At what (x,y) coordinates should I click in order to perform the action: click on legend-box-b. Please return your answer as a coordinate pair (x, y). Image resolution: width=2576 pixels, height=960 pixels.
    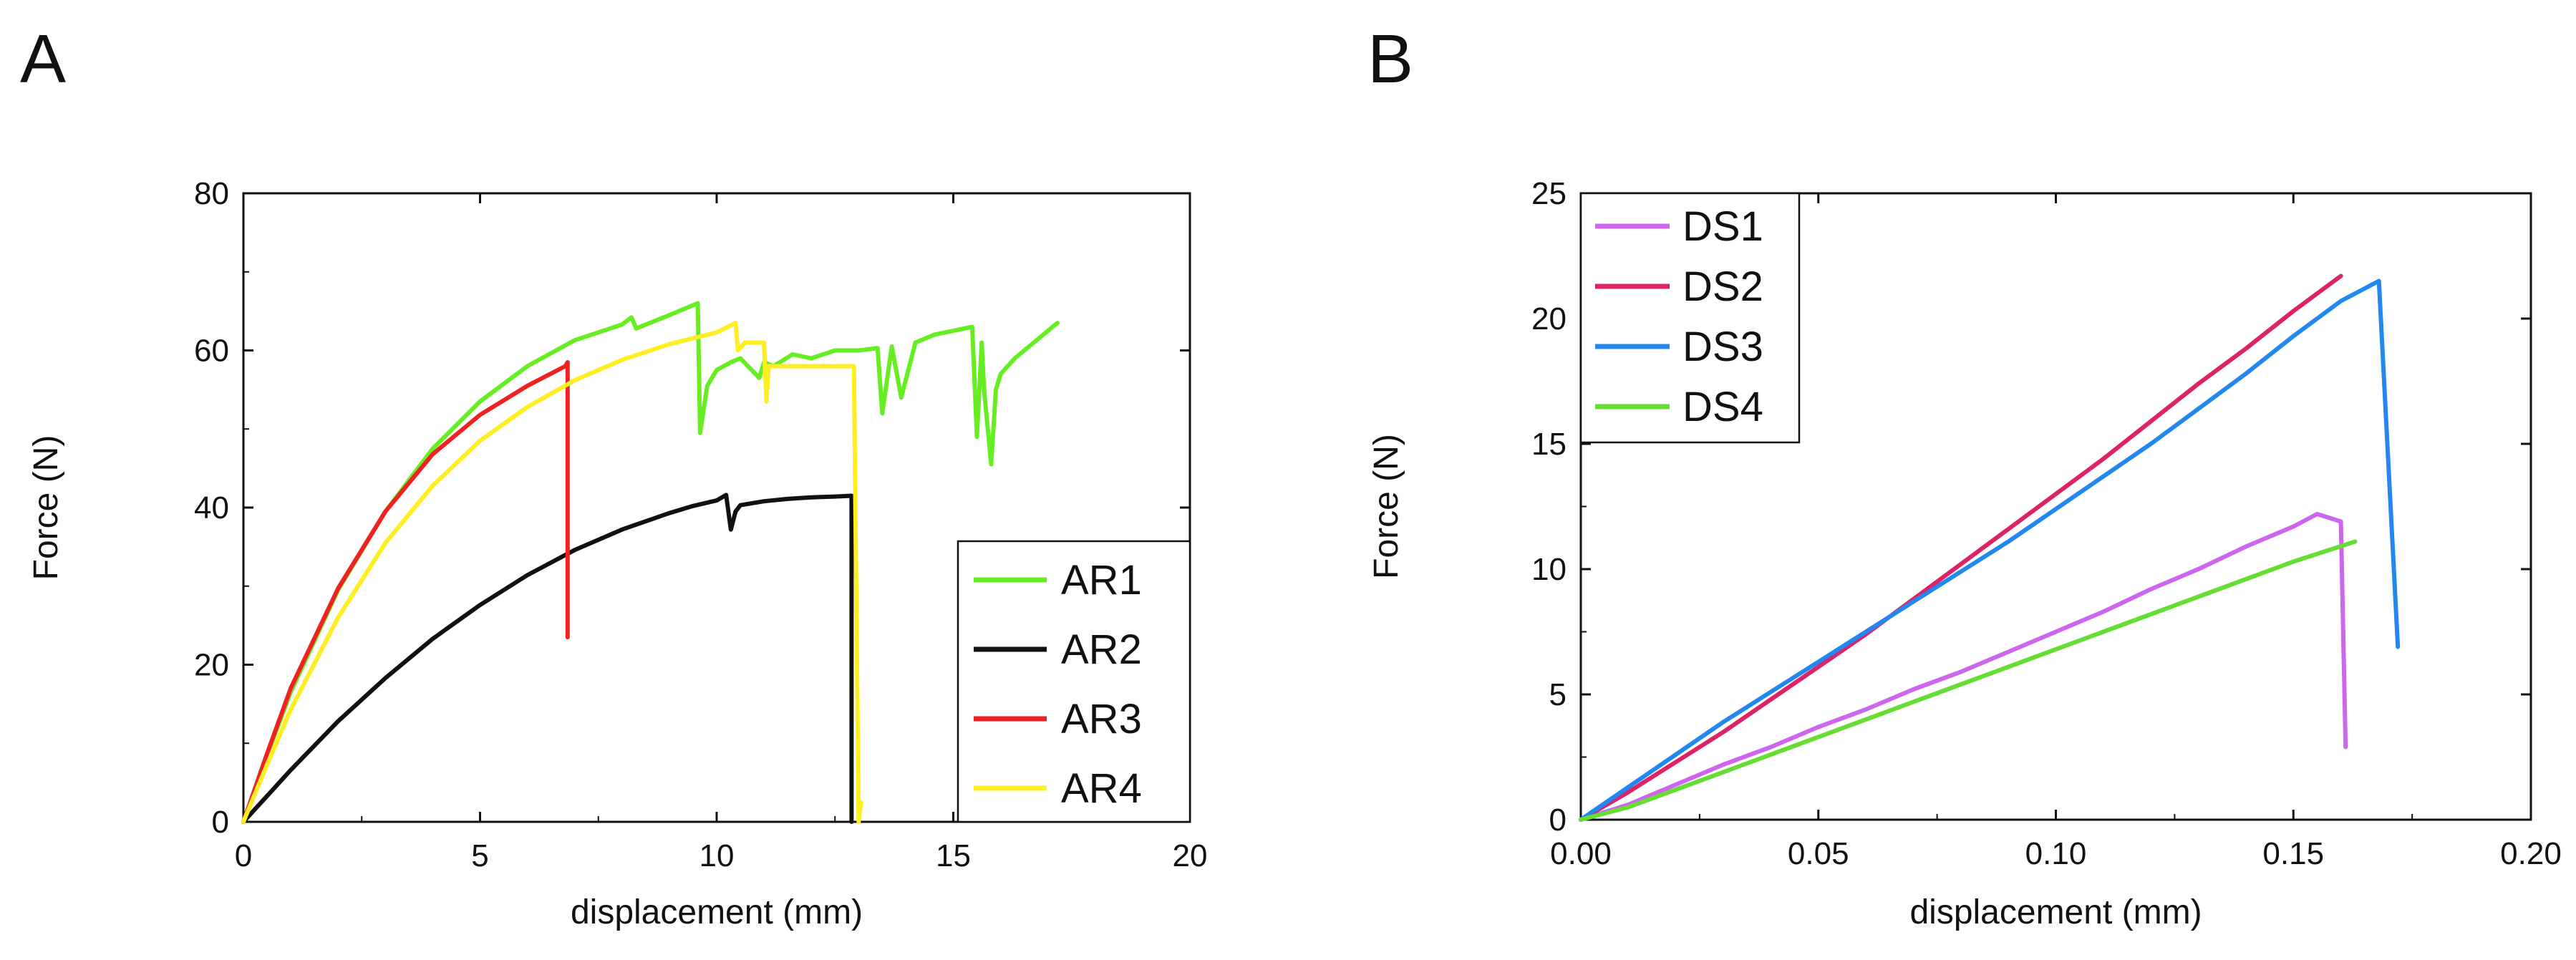
    Looking at the image, I should click on (1690, 318).